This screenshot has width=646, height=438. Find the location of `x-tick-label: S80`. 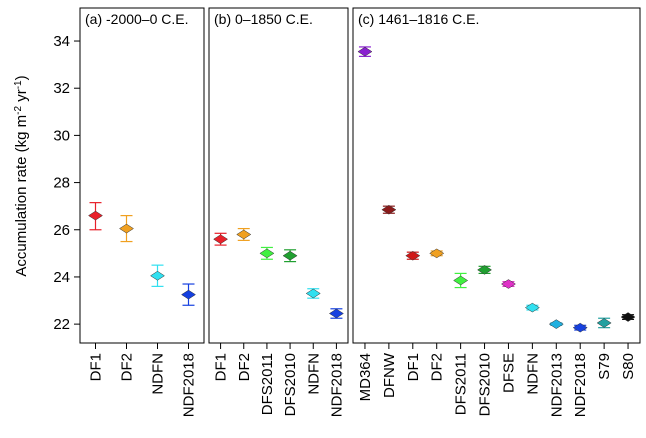

x-tick-label: S80 is located at coordinates (628, 366).